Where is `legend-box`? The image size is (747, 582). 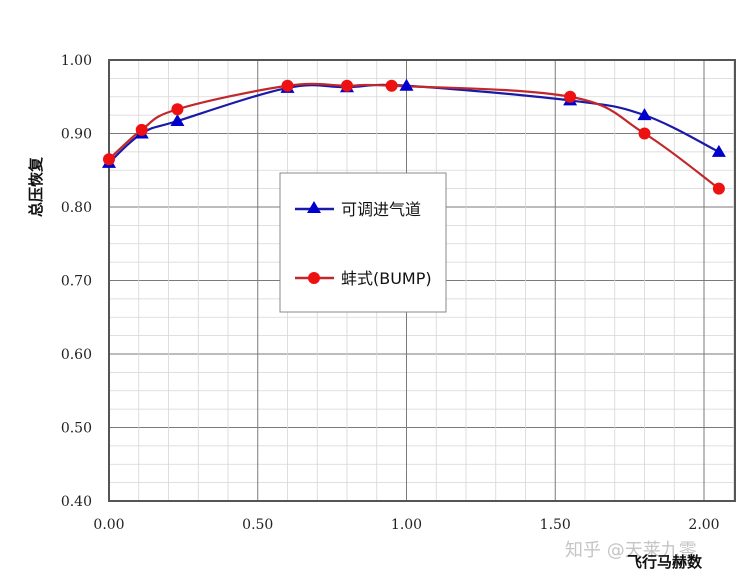 legend-box is located at coordinates (363, 242).